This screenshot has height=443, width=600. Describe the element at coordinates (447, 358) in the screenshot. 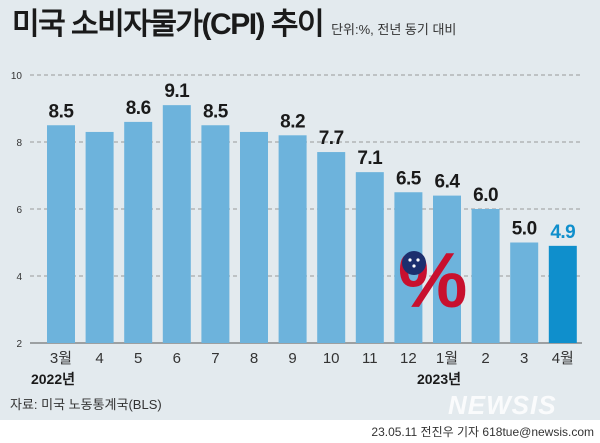

I see `x-tick-label: 1월` at that location.